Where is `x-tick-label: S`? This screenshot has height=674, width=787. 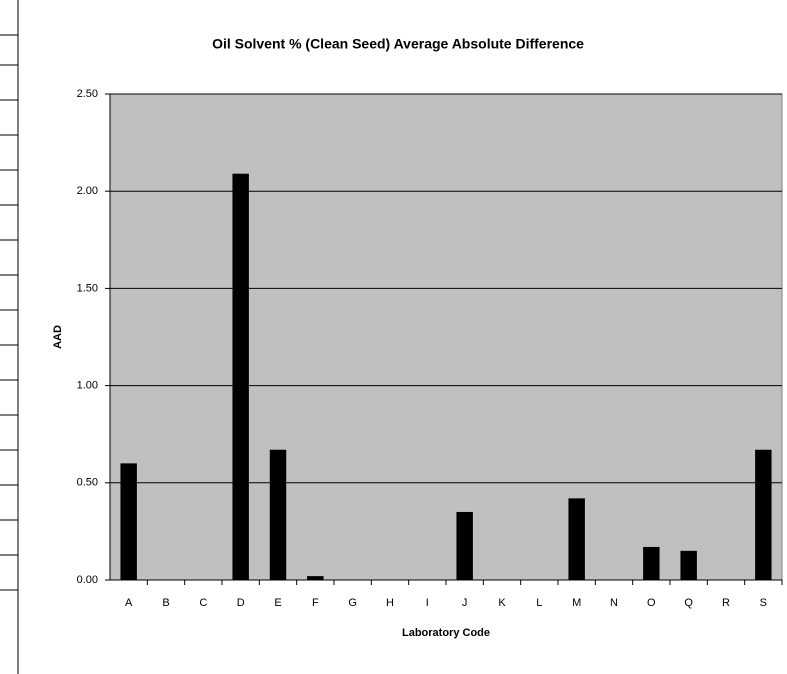
x-tick-label: S is located at coordinates (763, 603).